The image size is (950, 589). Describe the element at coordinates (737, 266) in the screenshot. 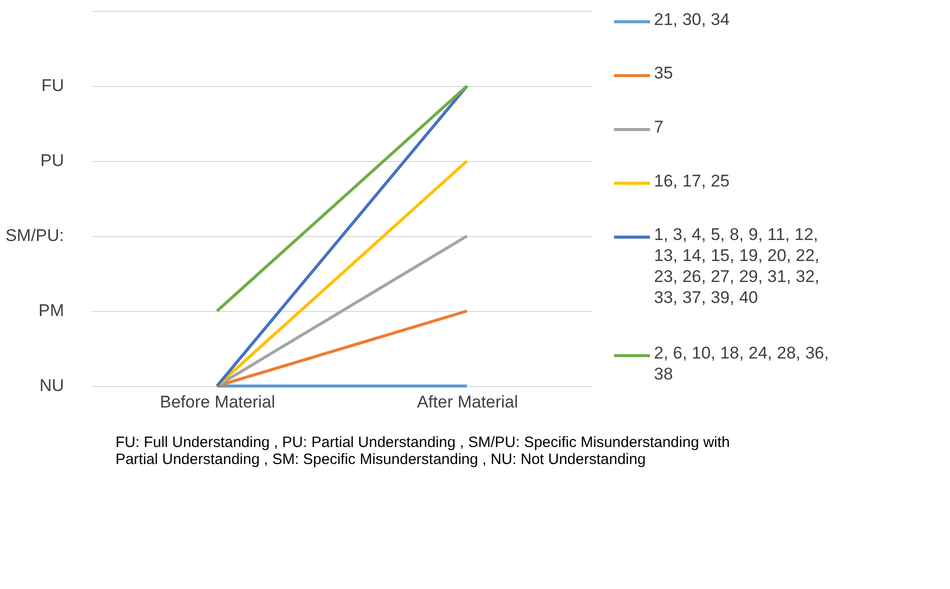

I see `legend-label: 1, 3, 4, 5, 8, 9, 11, 12, 13, 14, 15, 19, 20, 22, 23, 26, 27, 29, 31, 32, 33, 37, 39, 40` at that location.